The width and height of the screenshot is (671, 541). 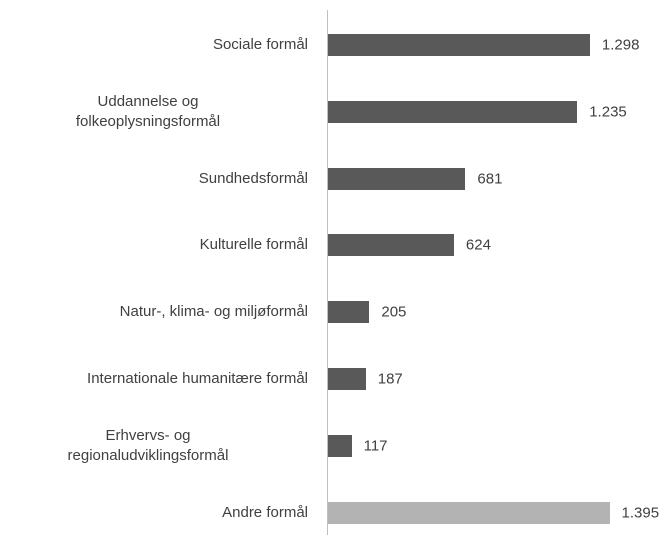 What do you see at coordinates (390, 379) in the screenshot?
I see `value-label: 187` at bounding box center [390, 379].